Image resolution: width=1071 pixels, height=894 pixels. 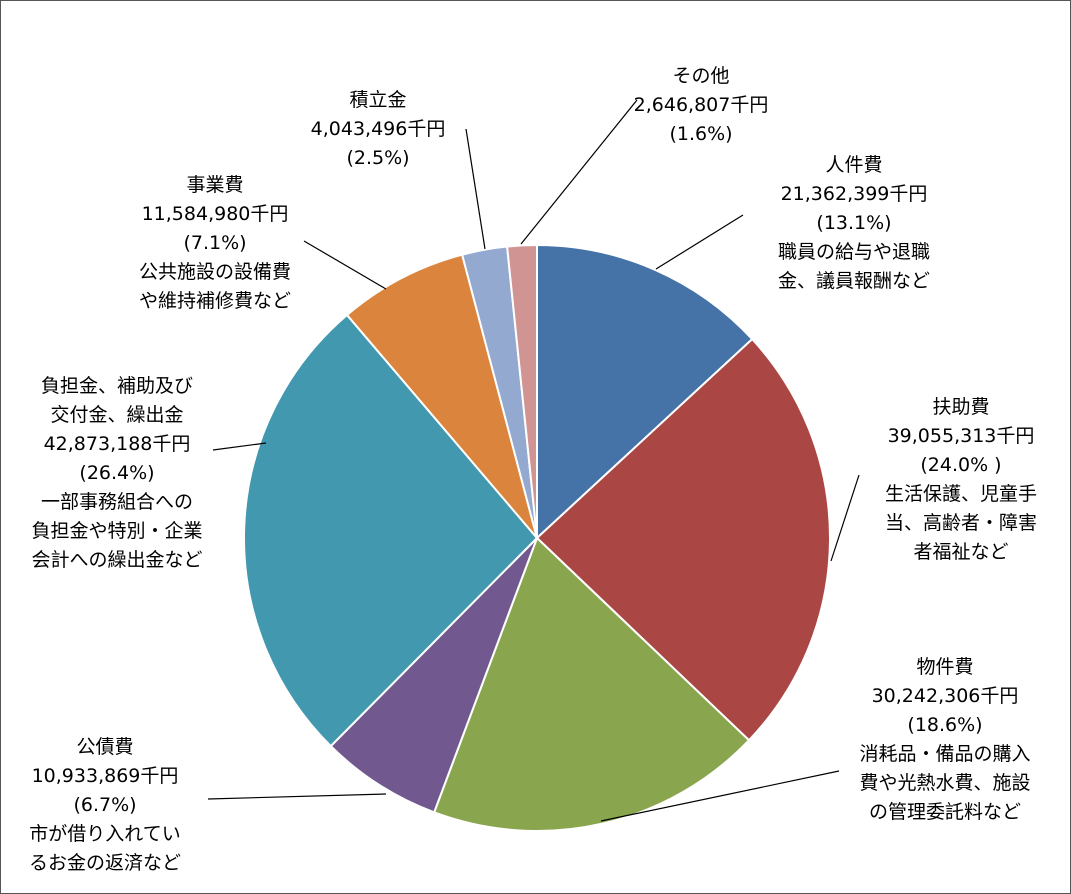 What do you see at coordinates (944, 725) in the screenshot?
I see `label-percent-supplies: (18.6%)` at bounding box center [944, 725].